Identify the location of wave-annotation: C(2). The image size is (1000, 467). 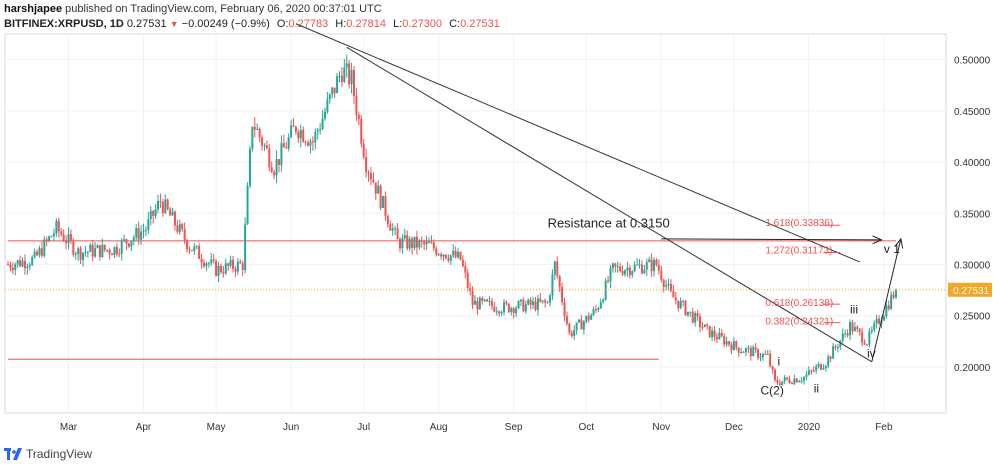
(772, 391).